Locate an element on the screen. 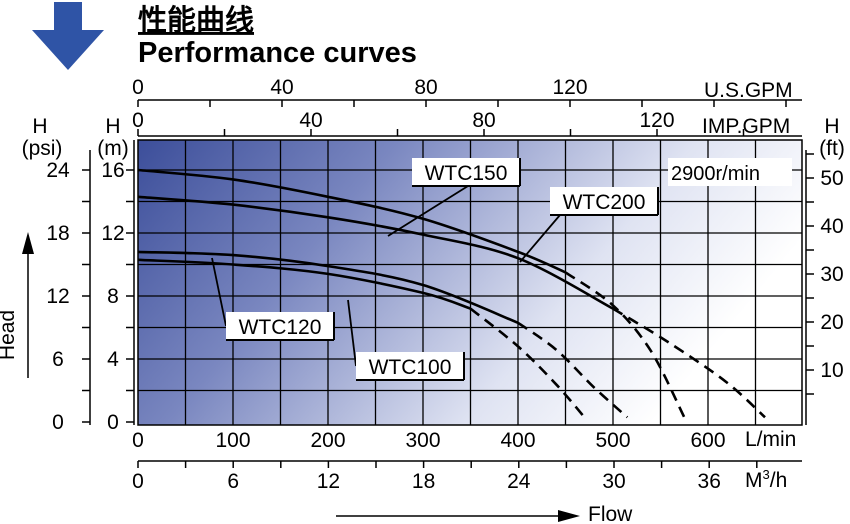 The height and width of the screenshot is (524, 850). curve-wtc200-dashed is located at coordinates (689, 363).